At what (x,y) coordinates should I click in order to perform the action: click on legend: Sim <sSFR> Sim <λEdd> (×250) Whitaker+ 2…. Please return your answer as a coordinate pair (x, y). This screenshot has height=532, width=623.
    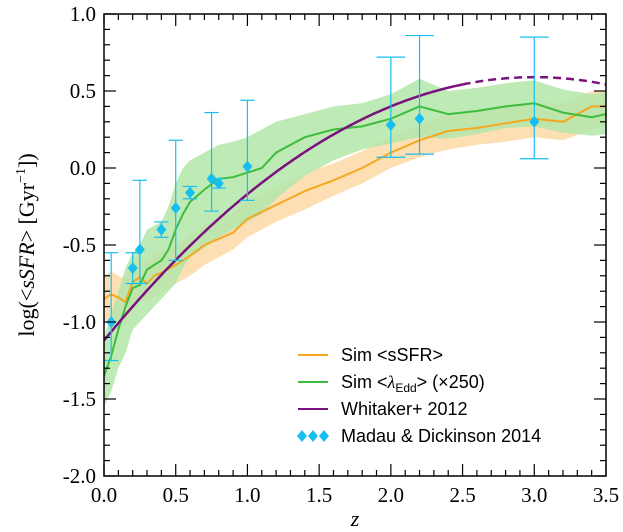
    Looking at the image, I should click on (419, 395).